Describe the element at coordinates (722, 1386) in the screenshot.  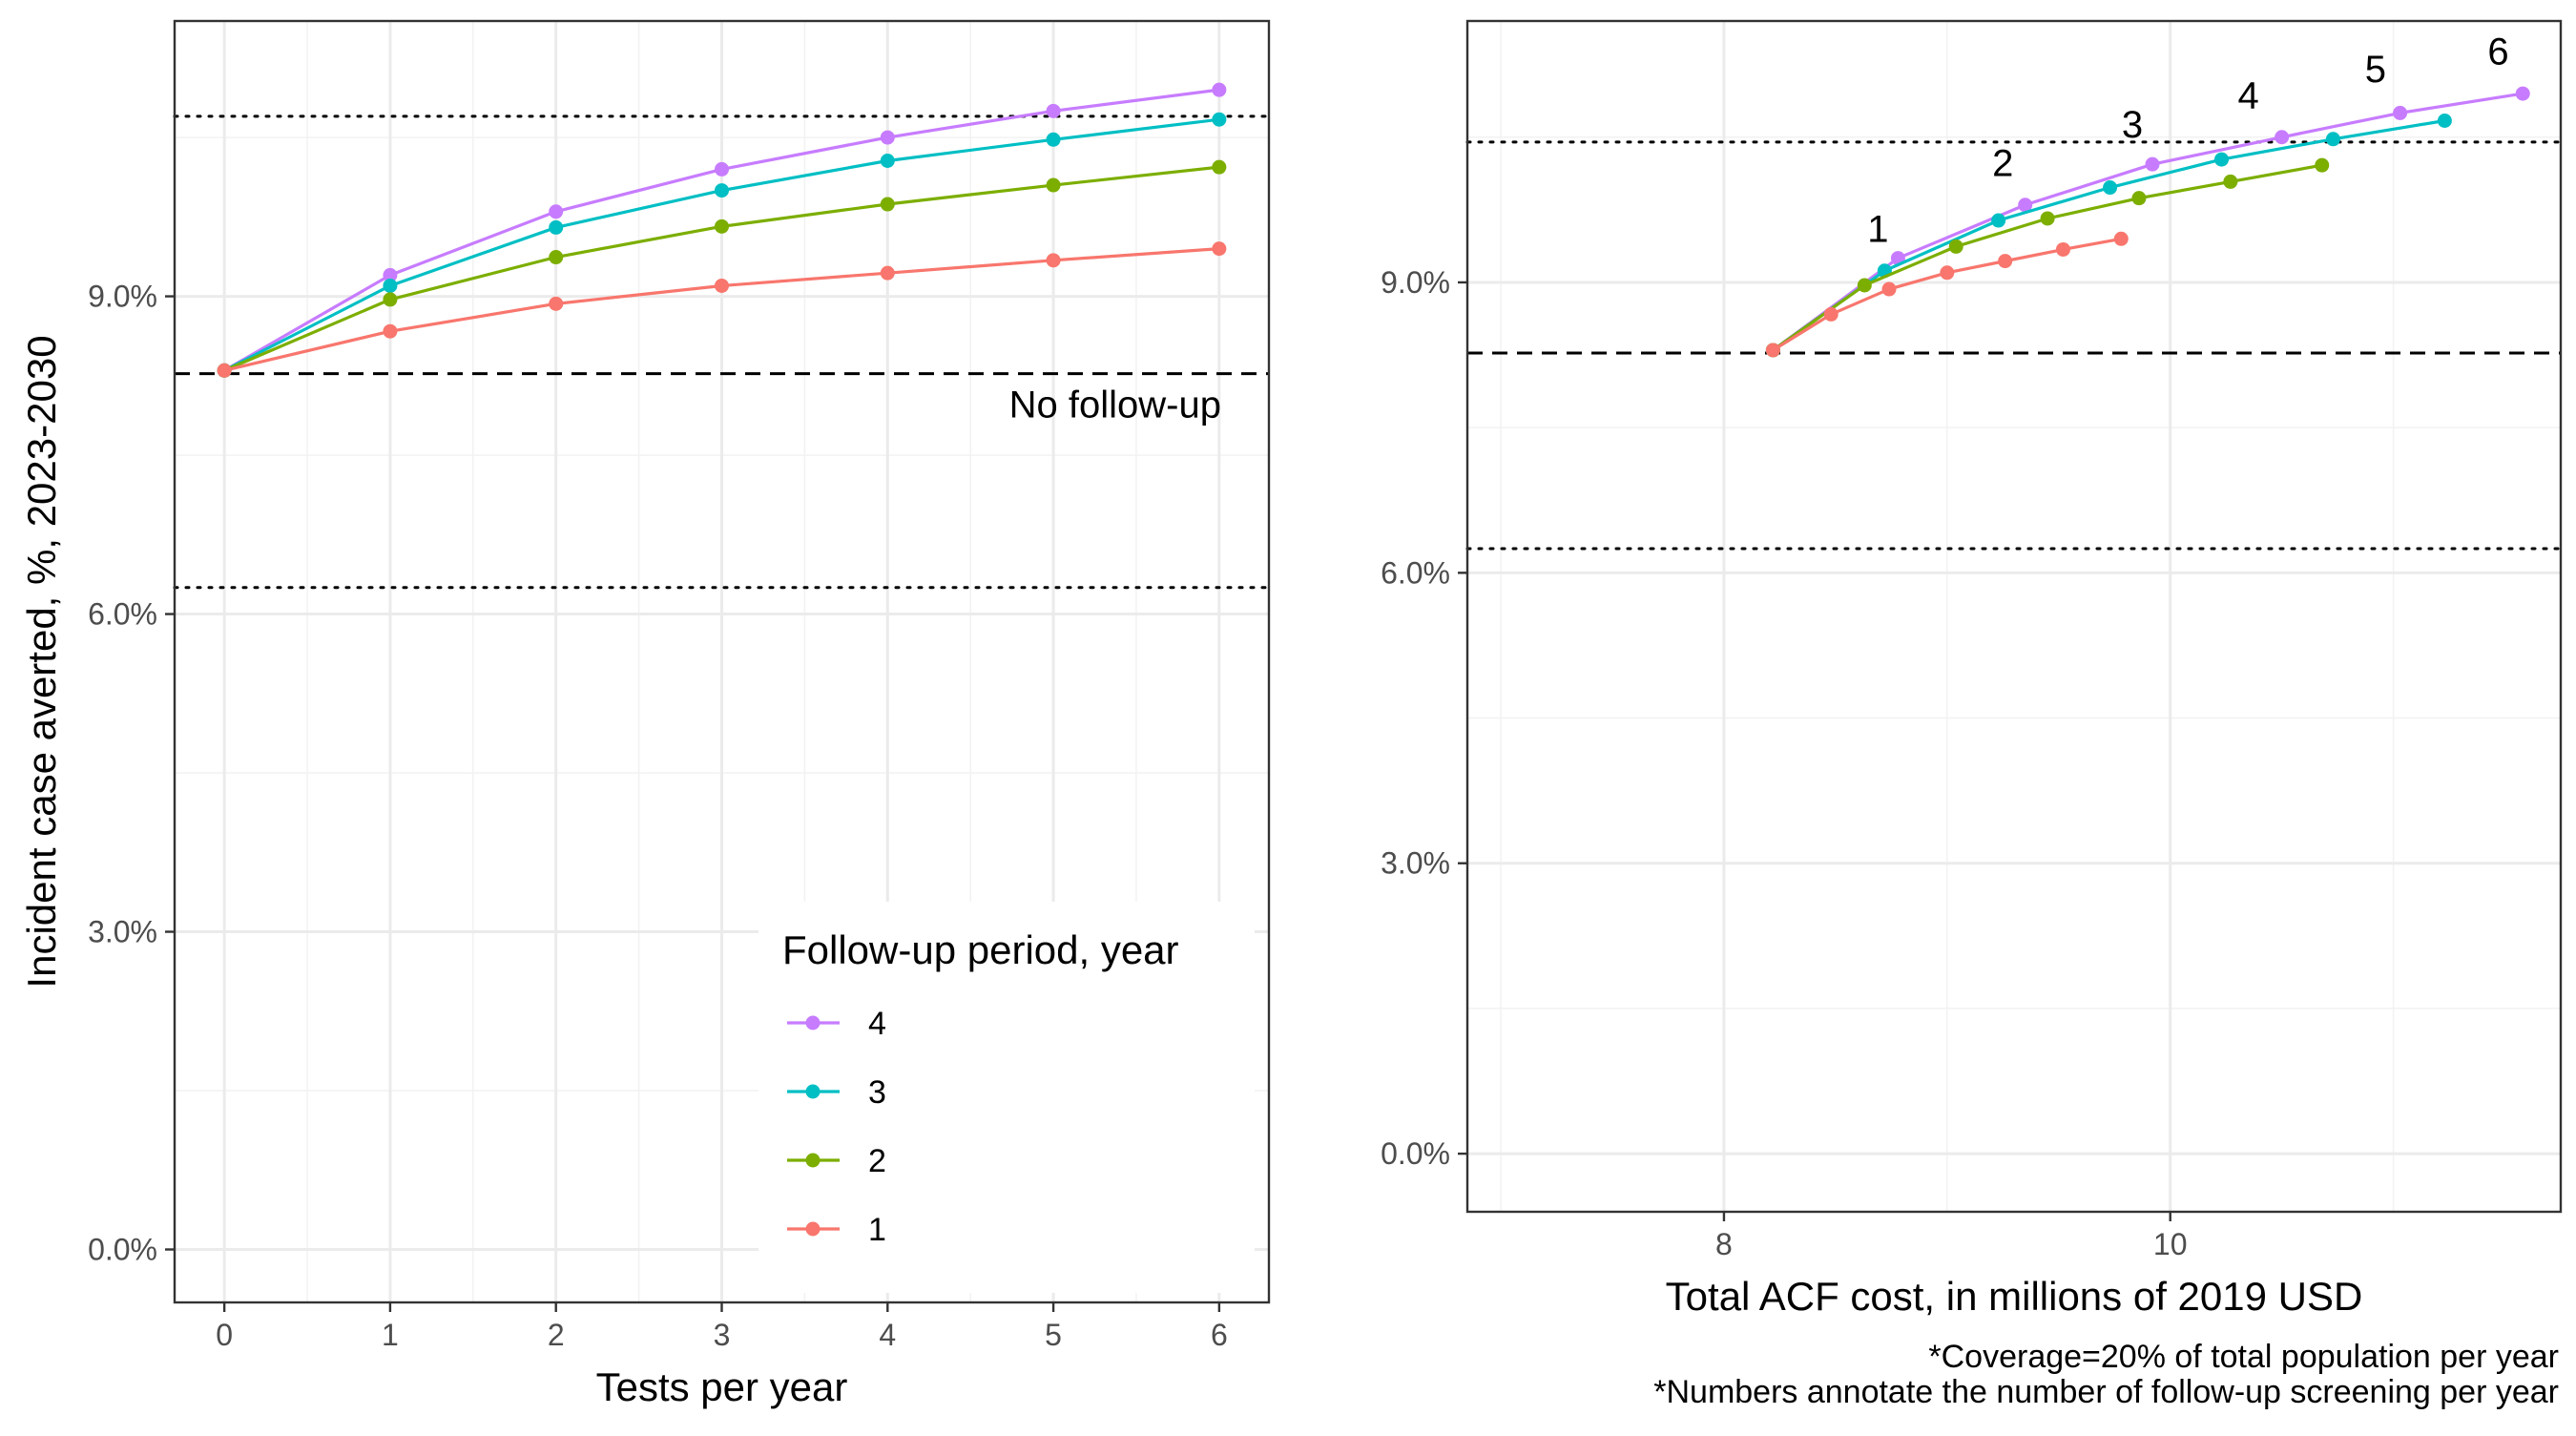
I see `x-axis-title: Tests per year` at that location.